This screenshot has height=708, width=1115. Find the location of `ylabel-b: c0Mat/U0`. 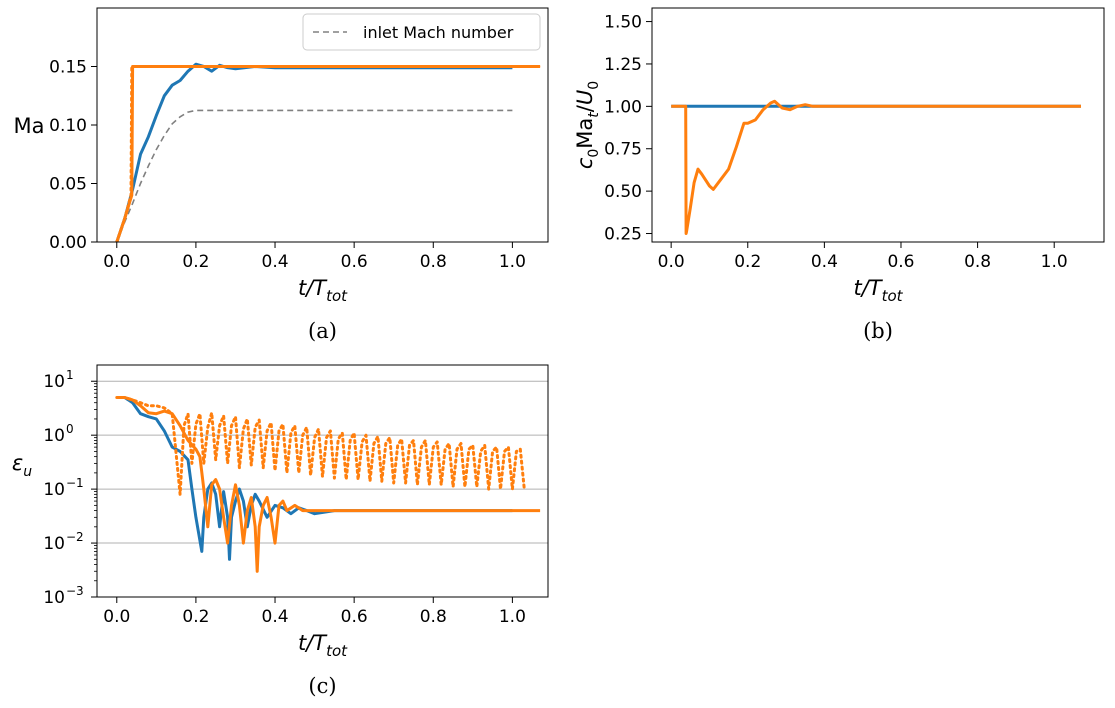

ylabel-b: c0Mat/U0 is located at coordinates (587, 125).